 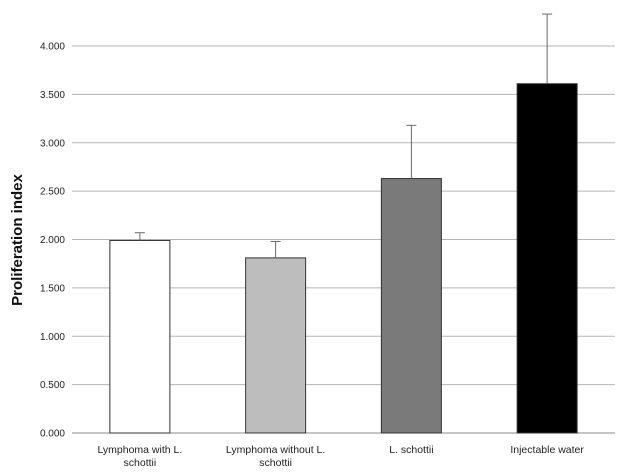 What do you see at coordinates (52, 337) in the screenshot?
I see `y-tick-label: 1.000` at bounding box center [52, 337].